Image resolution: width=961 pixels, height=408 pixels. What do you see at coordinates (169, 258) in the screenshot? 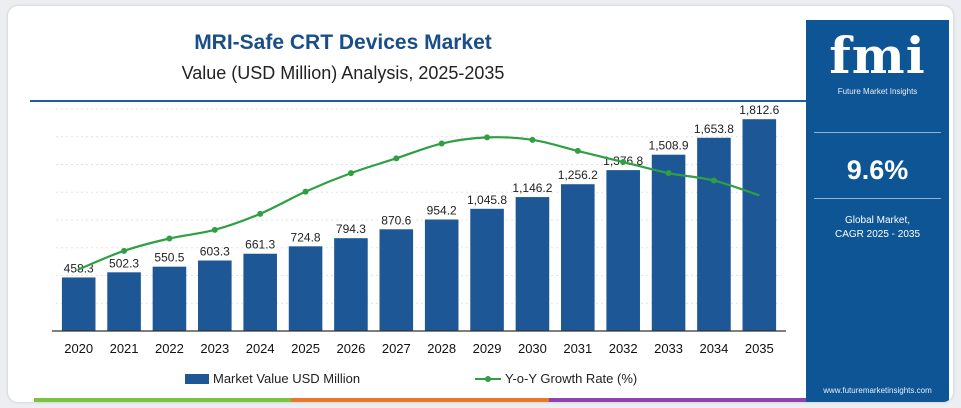
I see `bar-value-label: 550.5` at bounding box center [169, 258].